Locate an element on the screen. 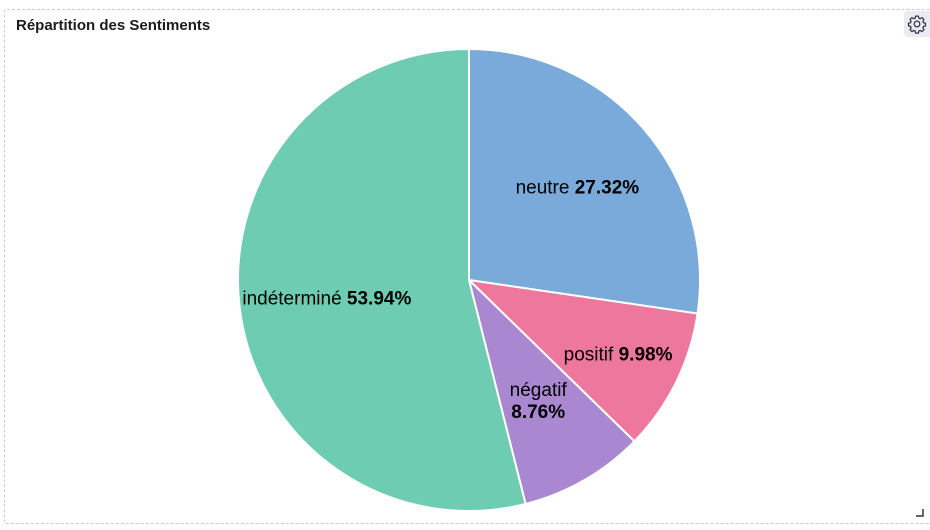 This screenshot has height=530, width=930. slice-label-0: neutre 27.32% is located at coordinates (578, 187).